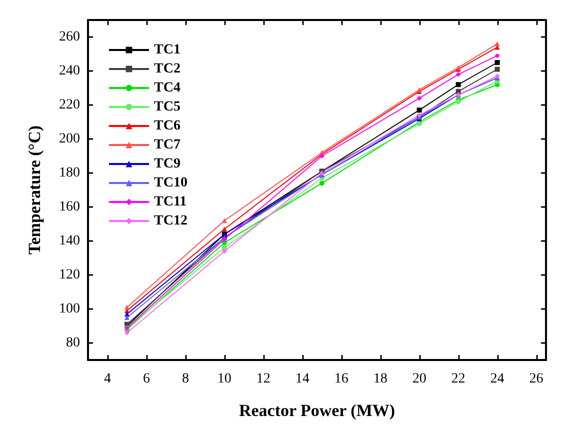 This screenshot has height=438, width=578. Describe the element at coordinates (69, 139) in the screenshot. I see `y-tick-label: 200` at that location.